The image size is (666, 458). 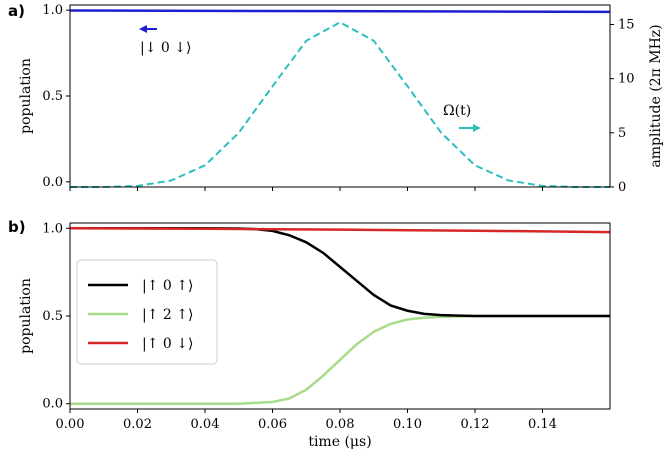 What do you see at coordinates (542, 424) in the screenshot?
I see `x-tick-label: 0.14` at bounding box center [542, 424].